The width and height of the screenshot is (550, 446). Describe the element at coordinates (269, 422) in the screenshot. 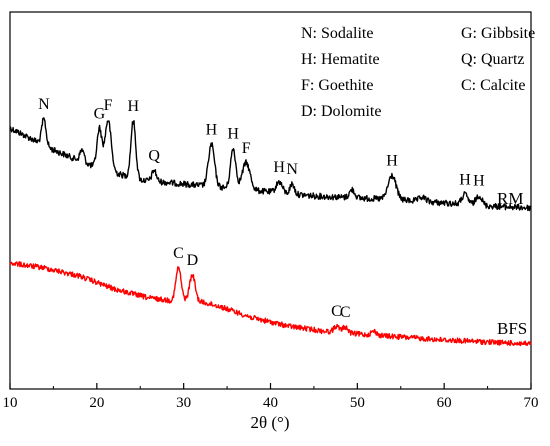

I see `x-axis-title: 2θ (°)` at that location.